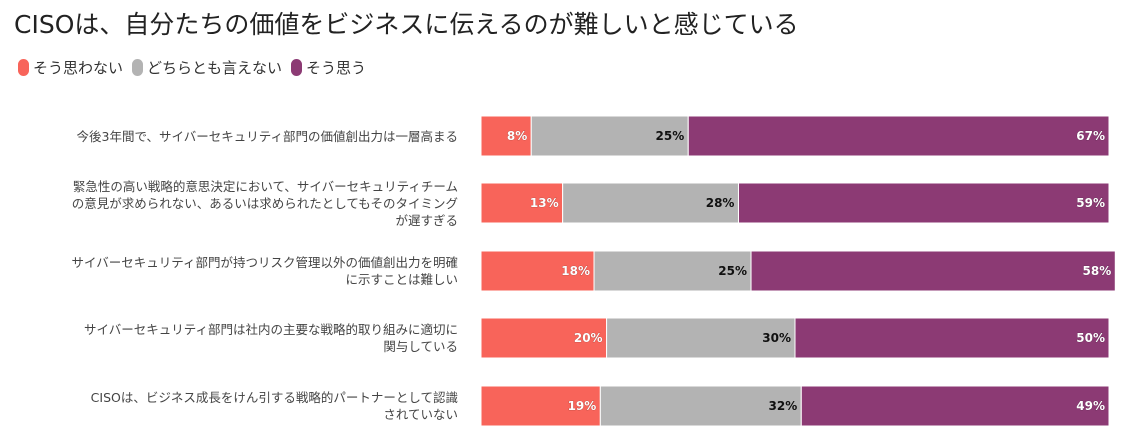  I want to click on data-label-disagree: 18%, so click(575, 271).